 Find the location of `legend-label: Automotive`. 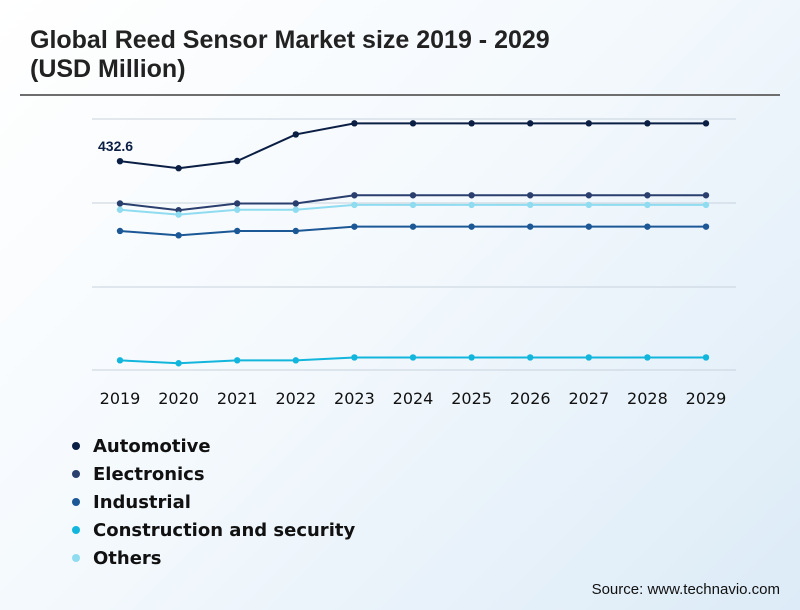

legend-label: Automotive is located at coordinates (152, 446).